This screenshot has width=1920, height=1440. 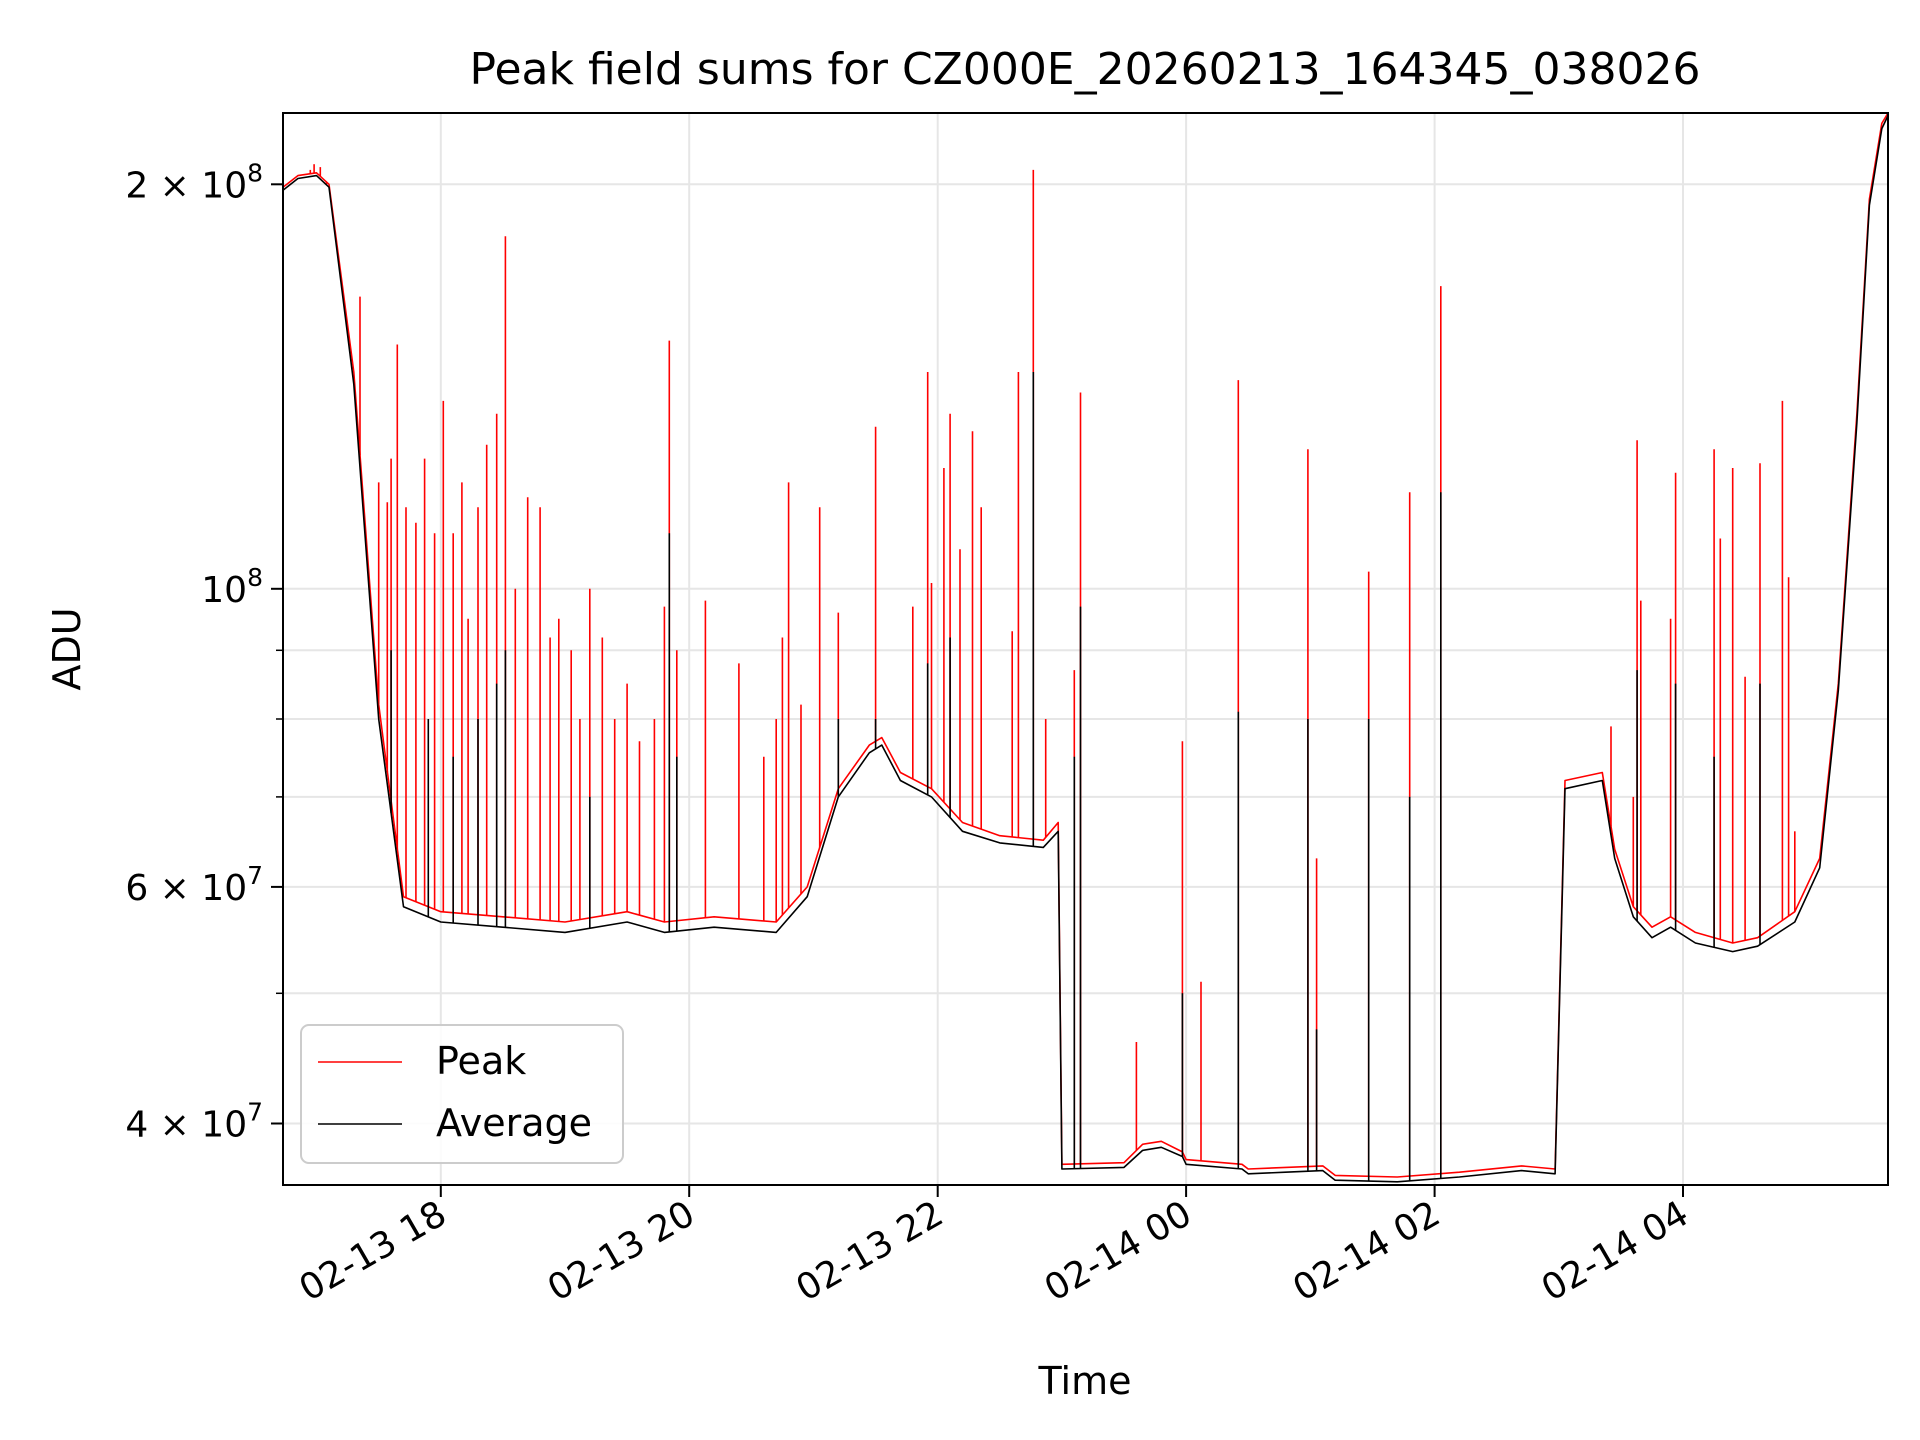 I want to click on legend-box, so click(x=462, y=1094).